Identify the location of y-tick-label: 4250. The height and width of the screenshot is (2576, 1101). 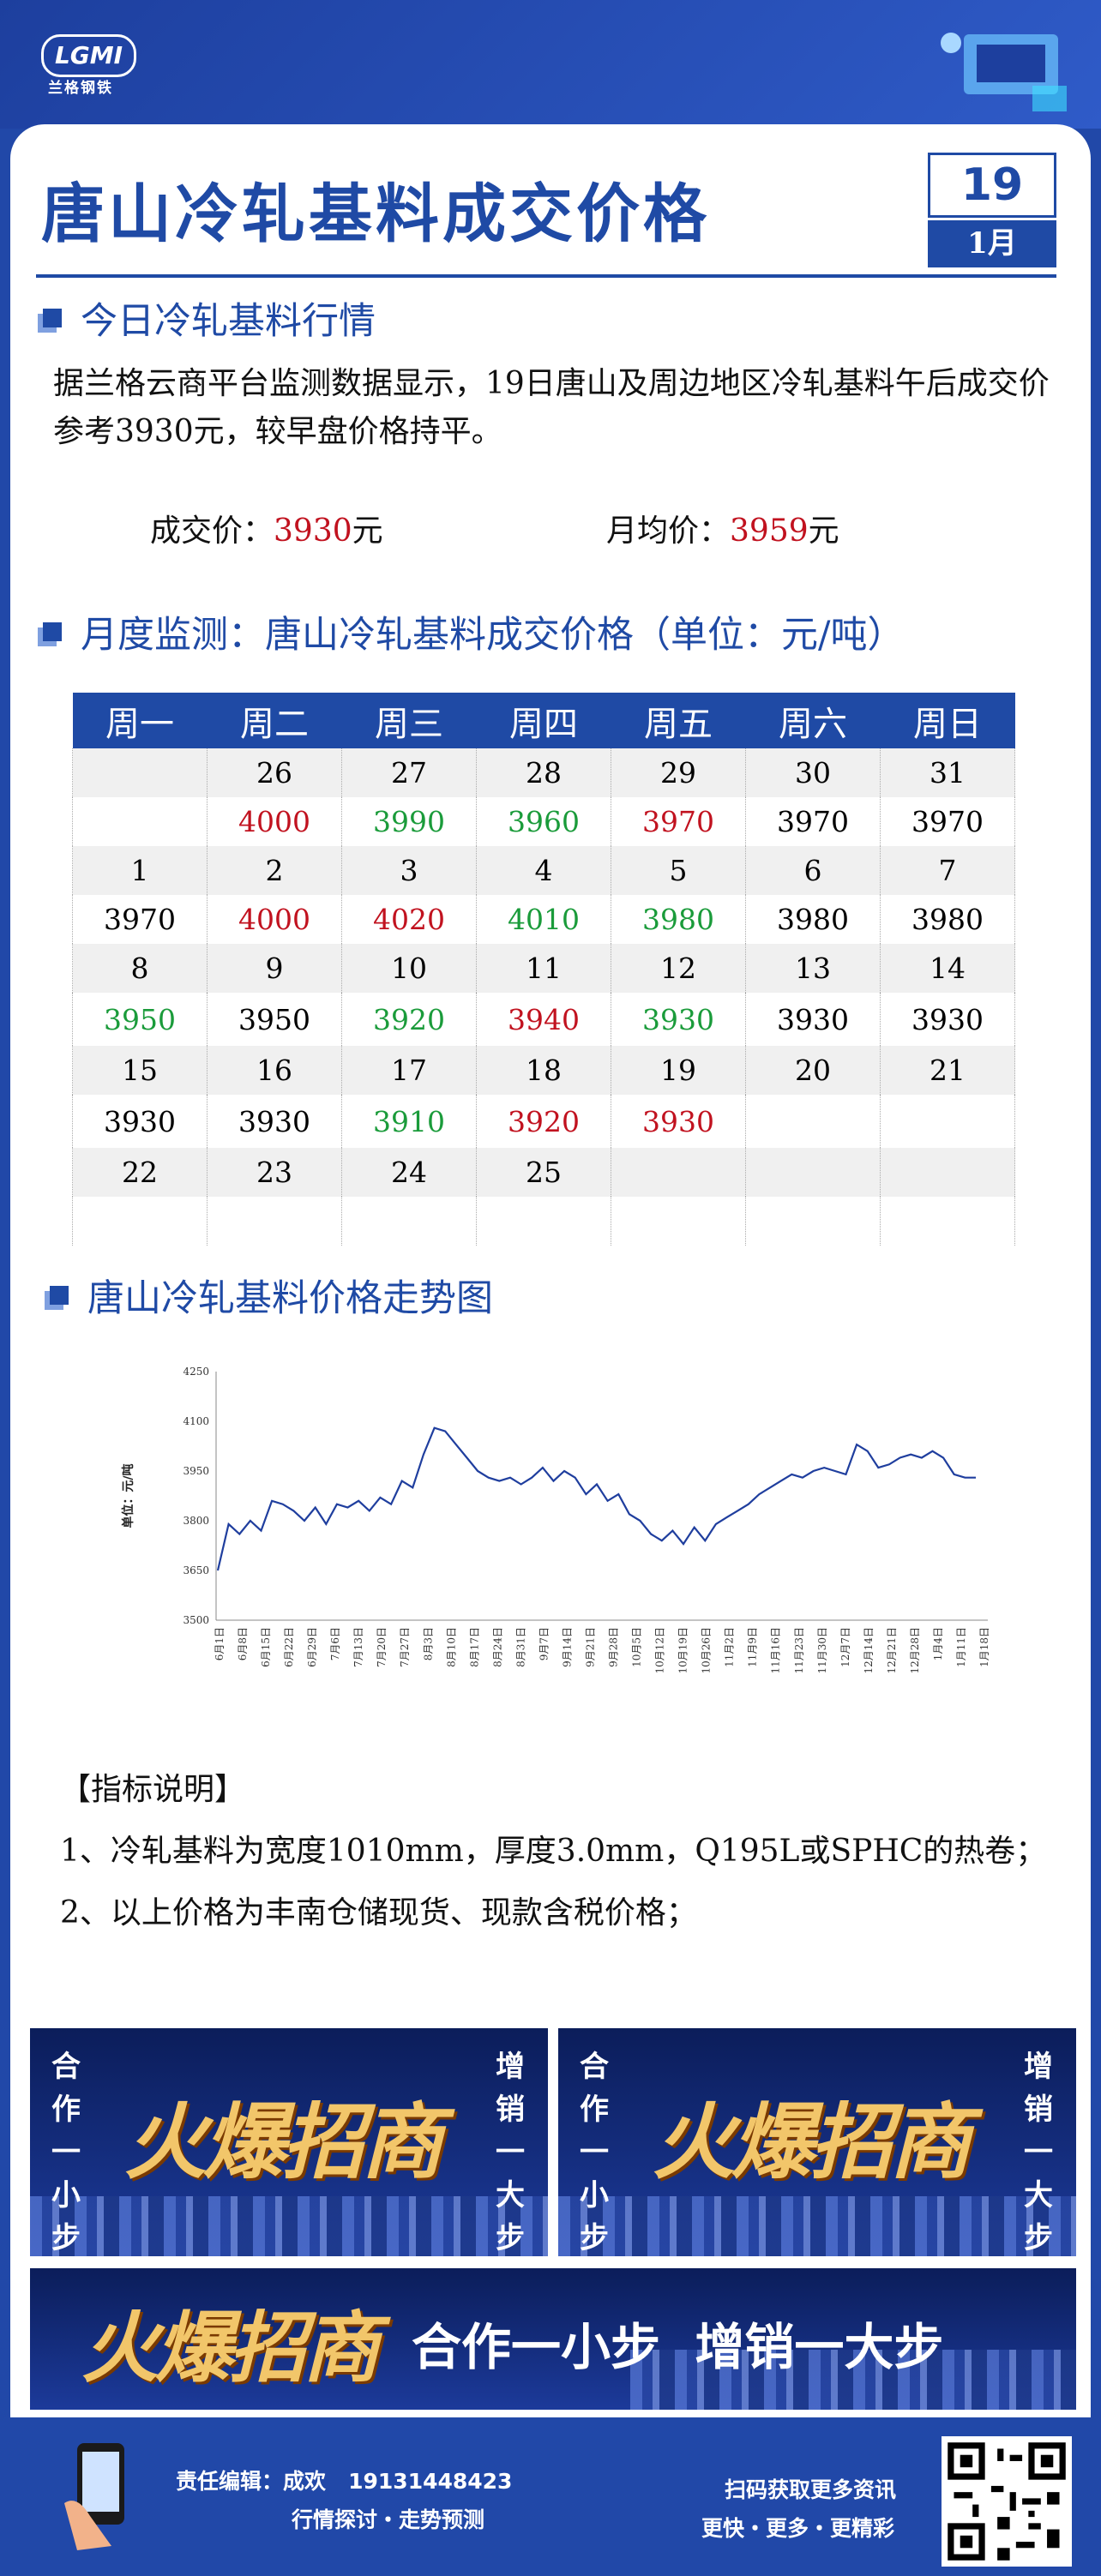
(196, 1372).